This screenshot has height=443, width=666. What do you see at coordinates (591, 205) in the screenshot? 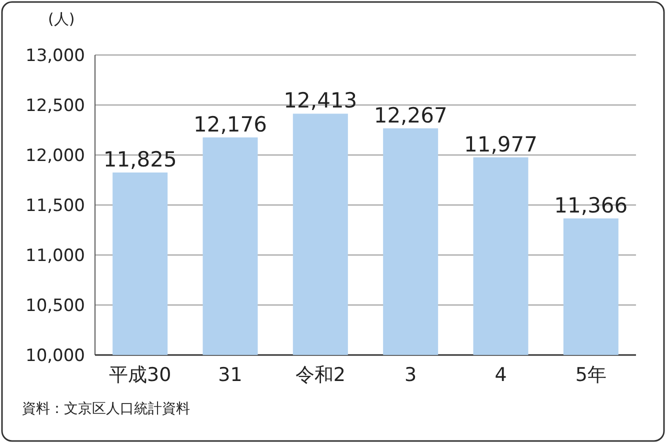
I see `data-label: 11,366` at bounding box center [591, 205].